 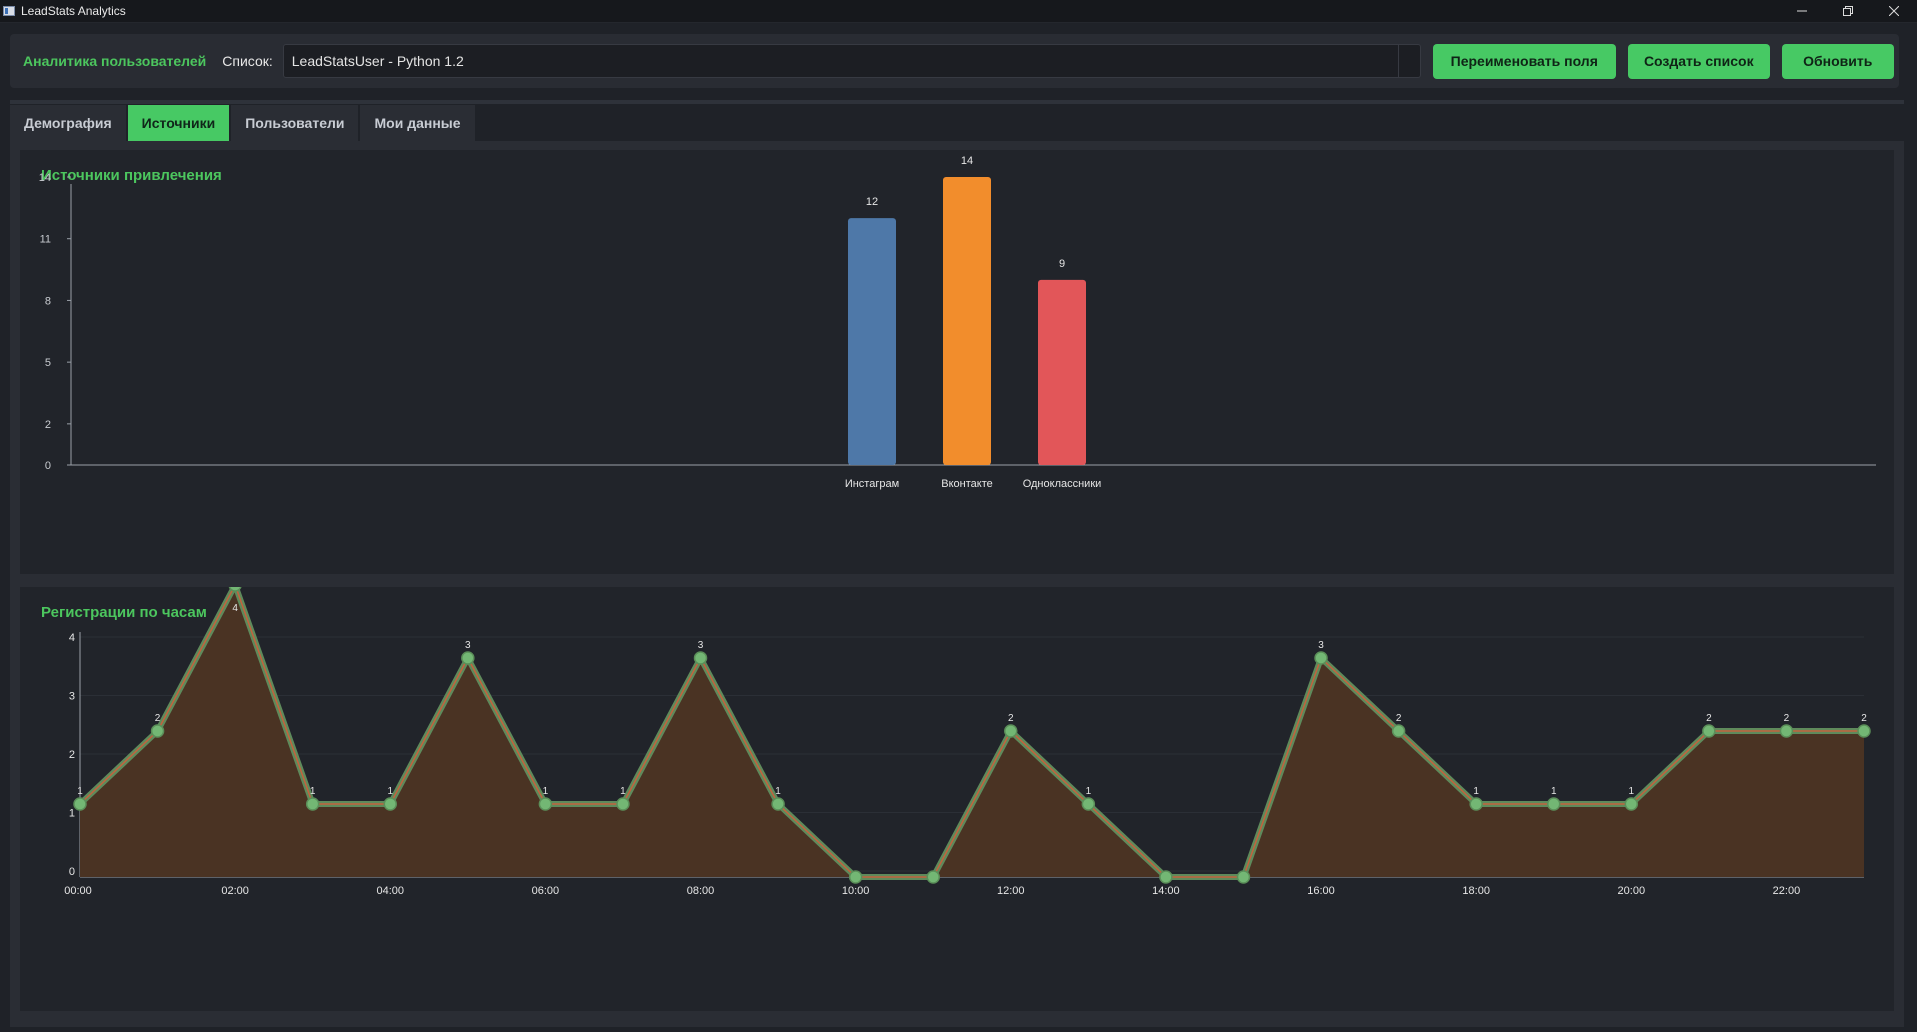 What do you see at coordinates (9, 11) in the screenshot?
I see `app-icon` at bounding box center [9, 11].